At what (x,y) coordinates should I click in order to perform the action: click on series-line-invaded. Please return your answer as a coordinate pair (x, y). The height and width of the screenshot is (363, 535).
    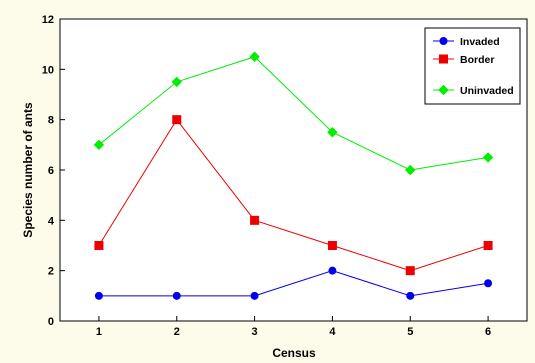
    Looking at the image, I should click on (293, 283).